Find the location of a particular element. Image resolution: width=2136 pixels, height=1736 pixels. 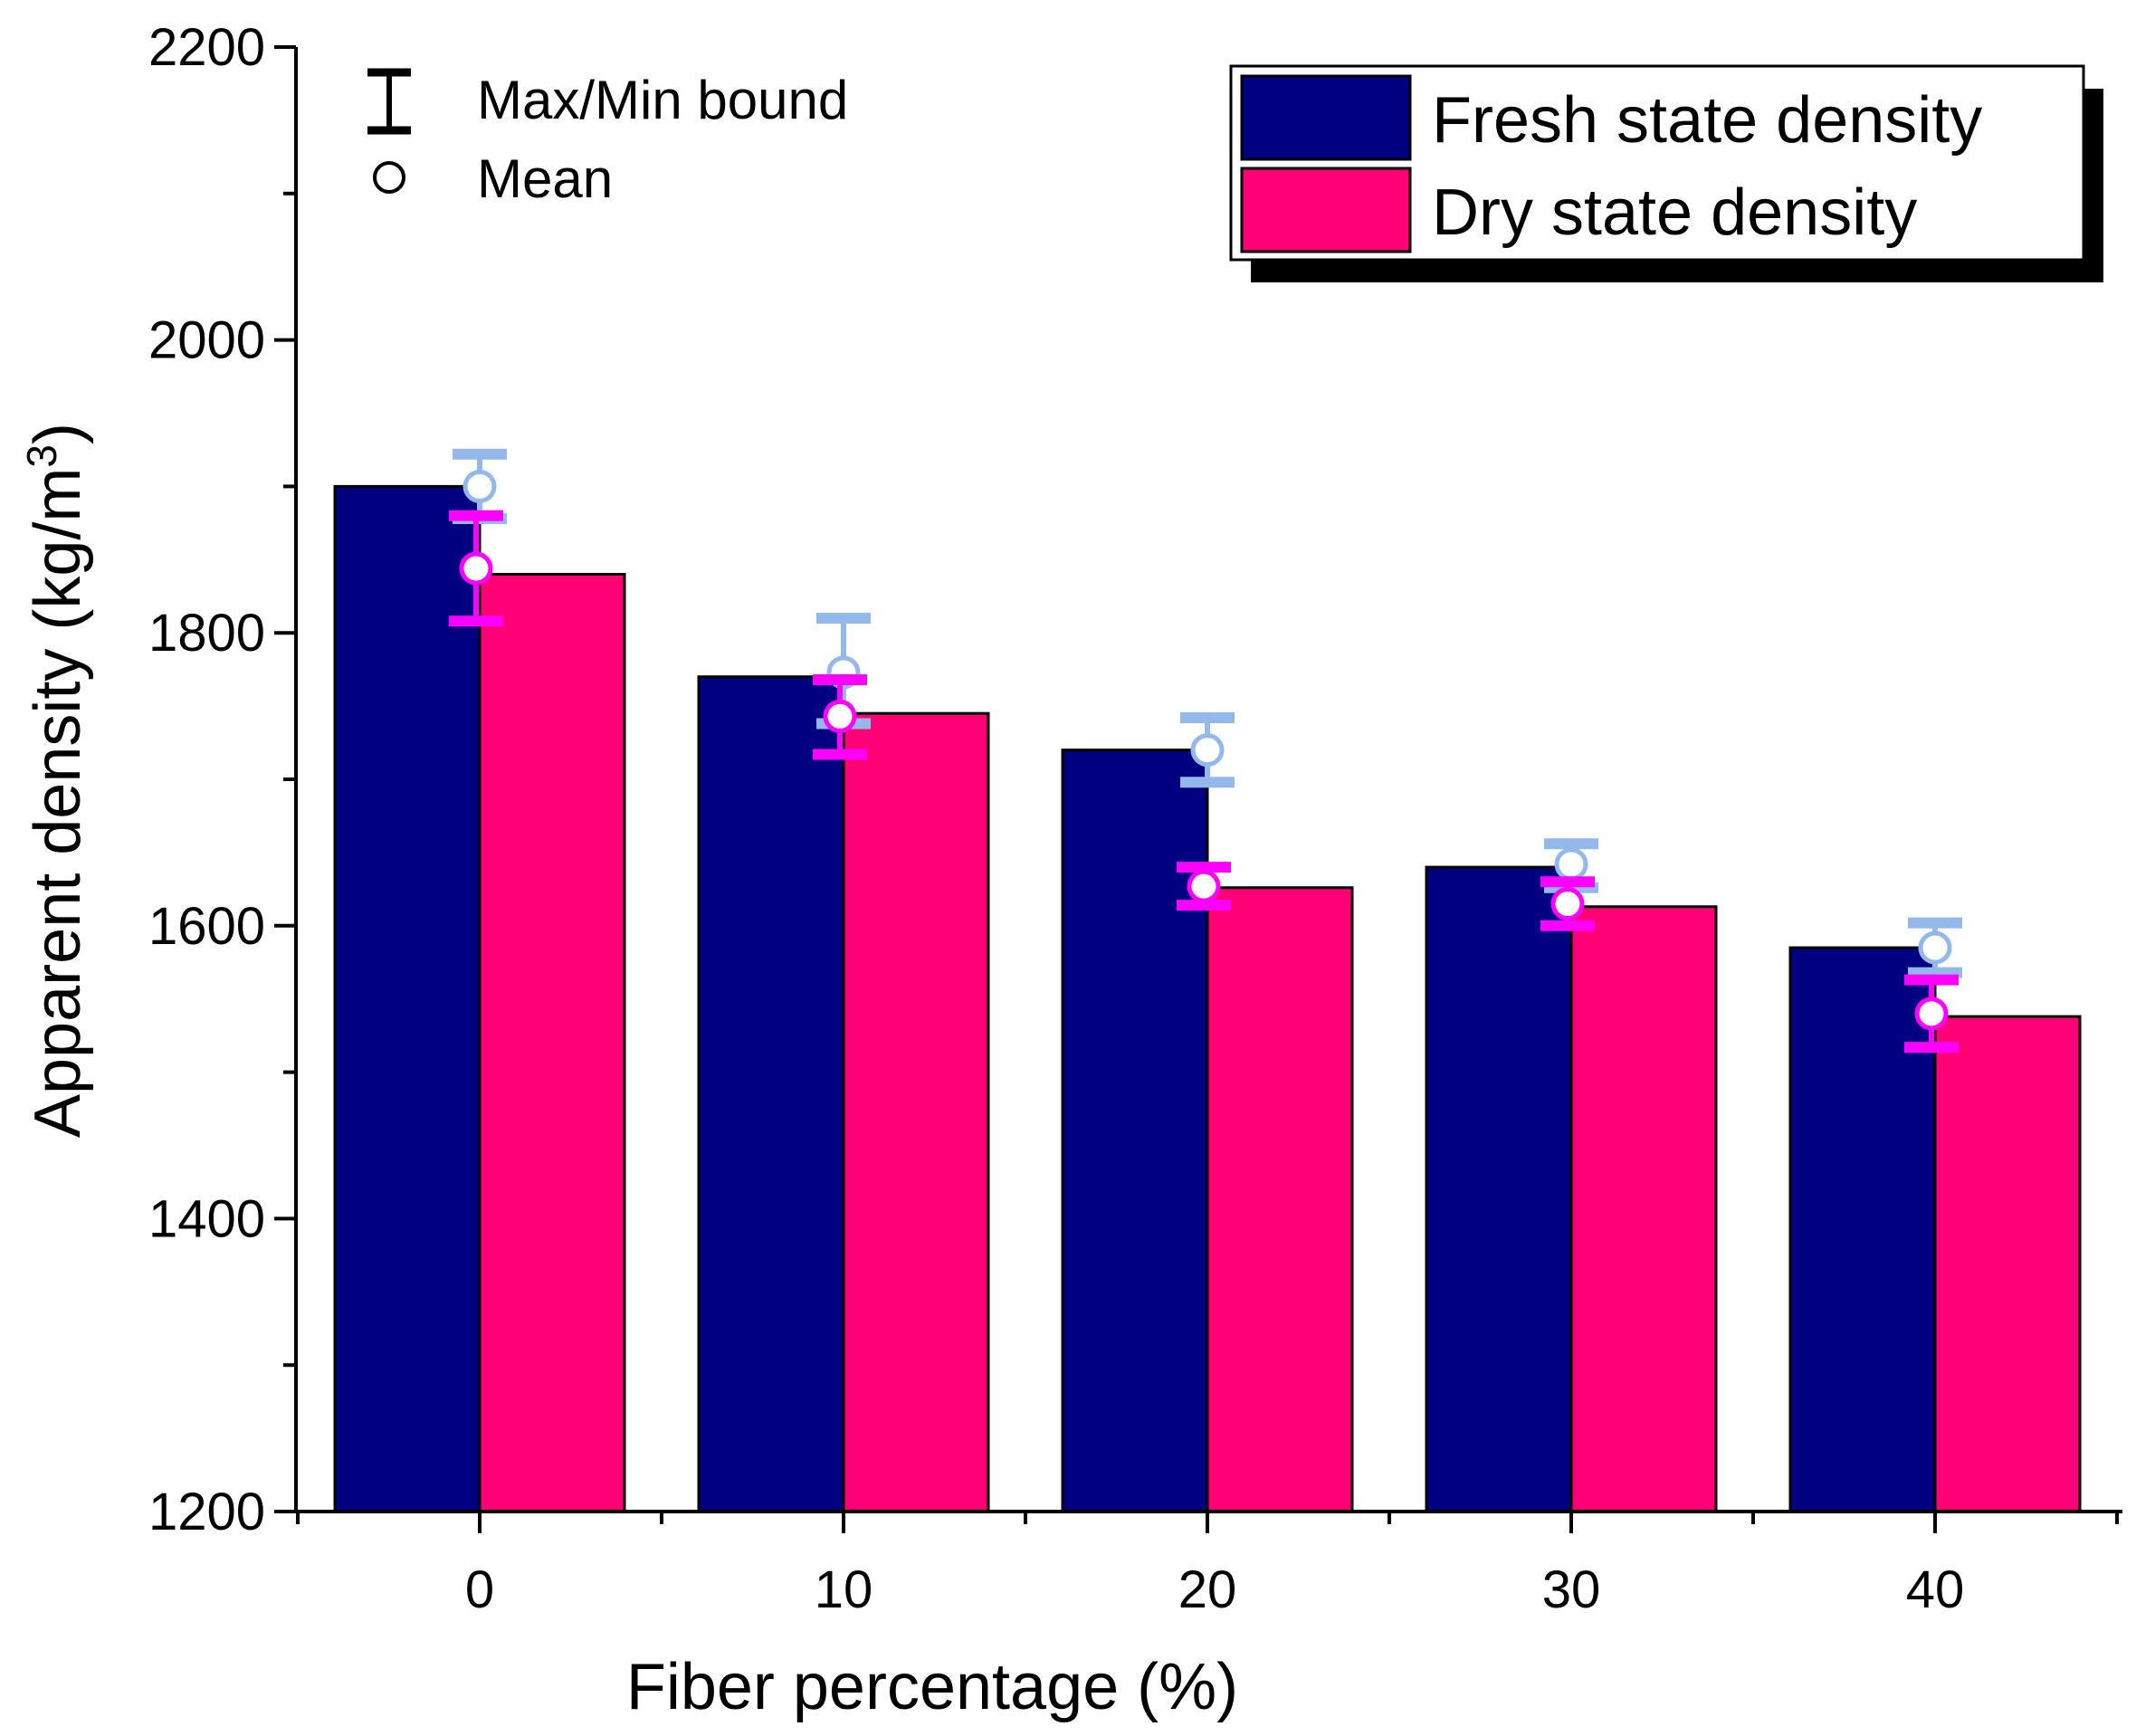

legend-label-dry: Dry state density is located at coordinates (1675, 212).